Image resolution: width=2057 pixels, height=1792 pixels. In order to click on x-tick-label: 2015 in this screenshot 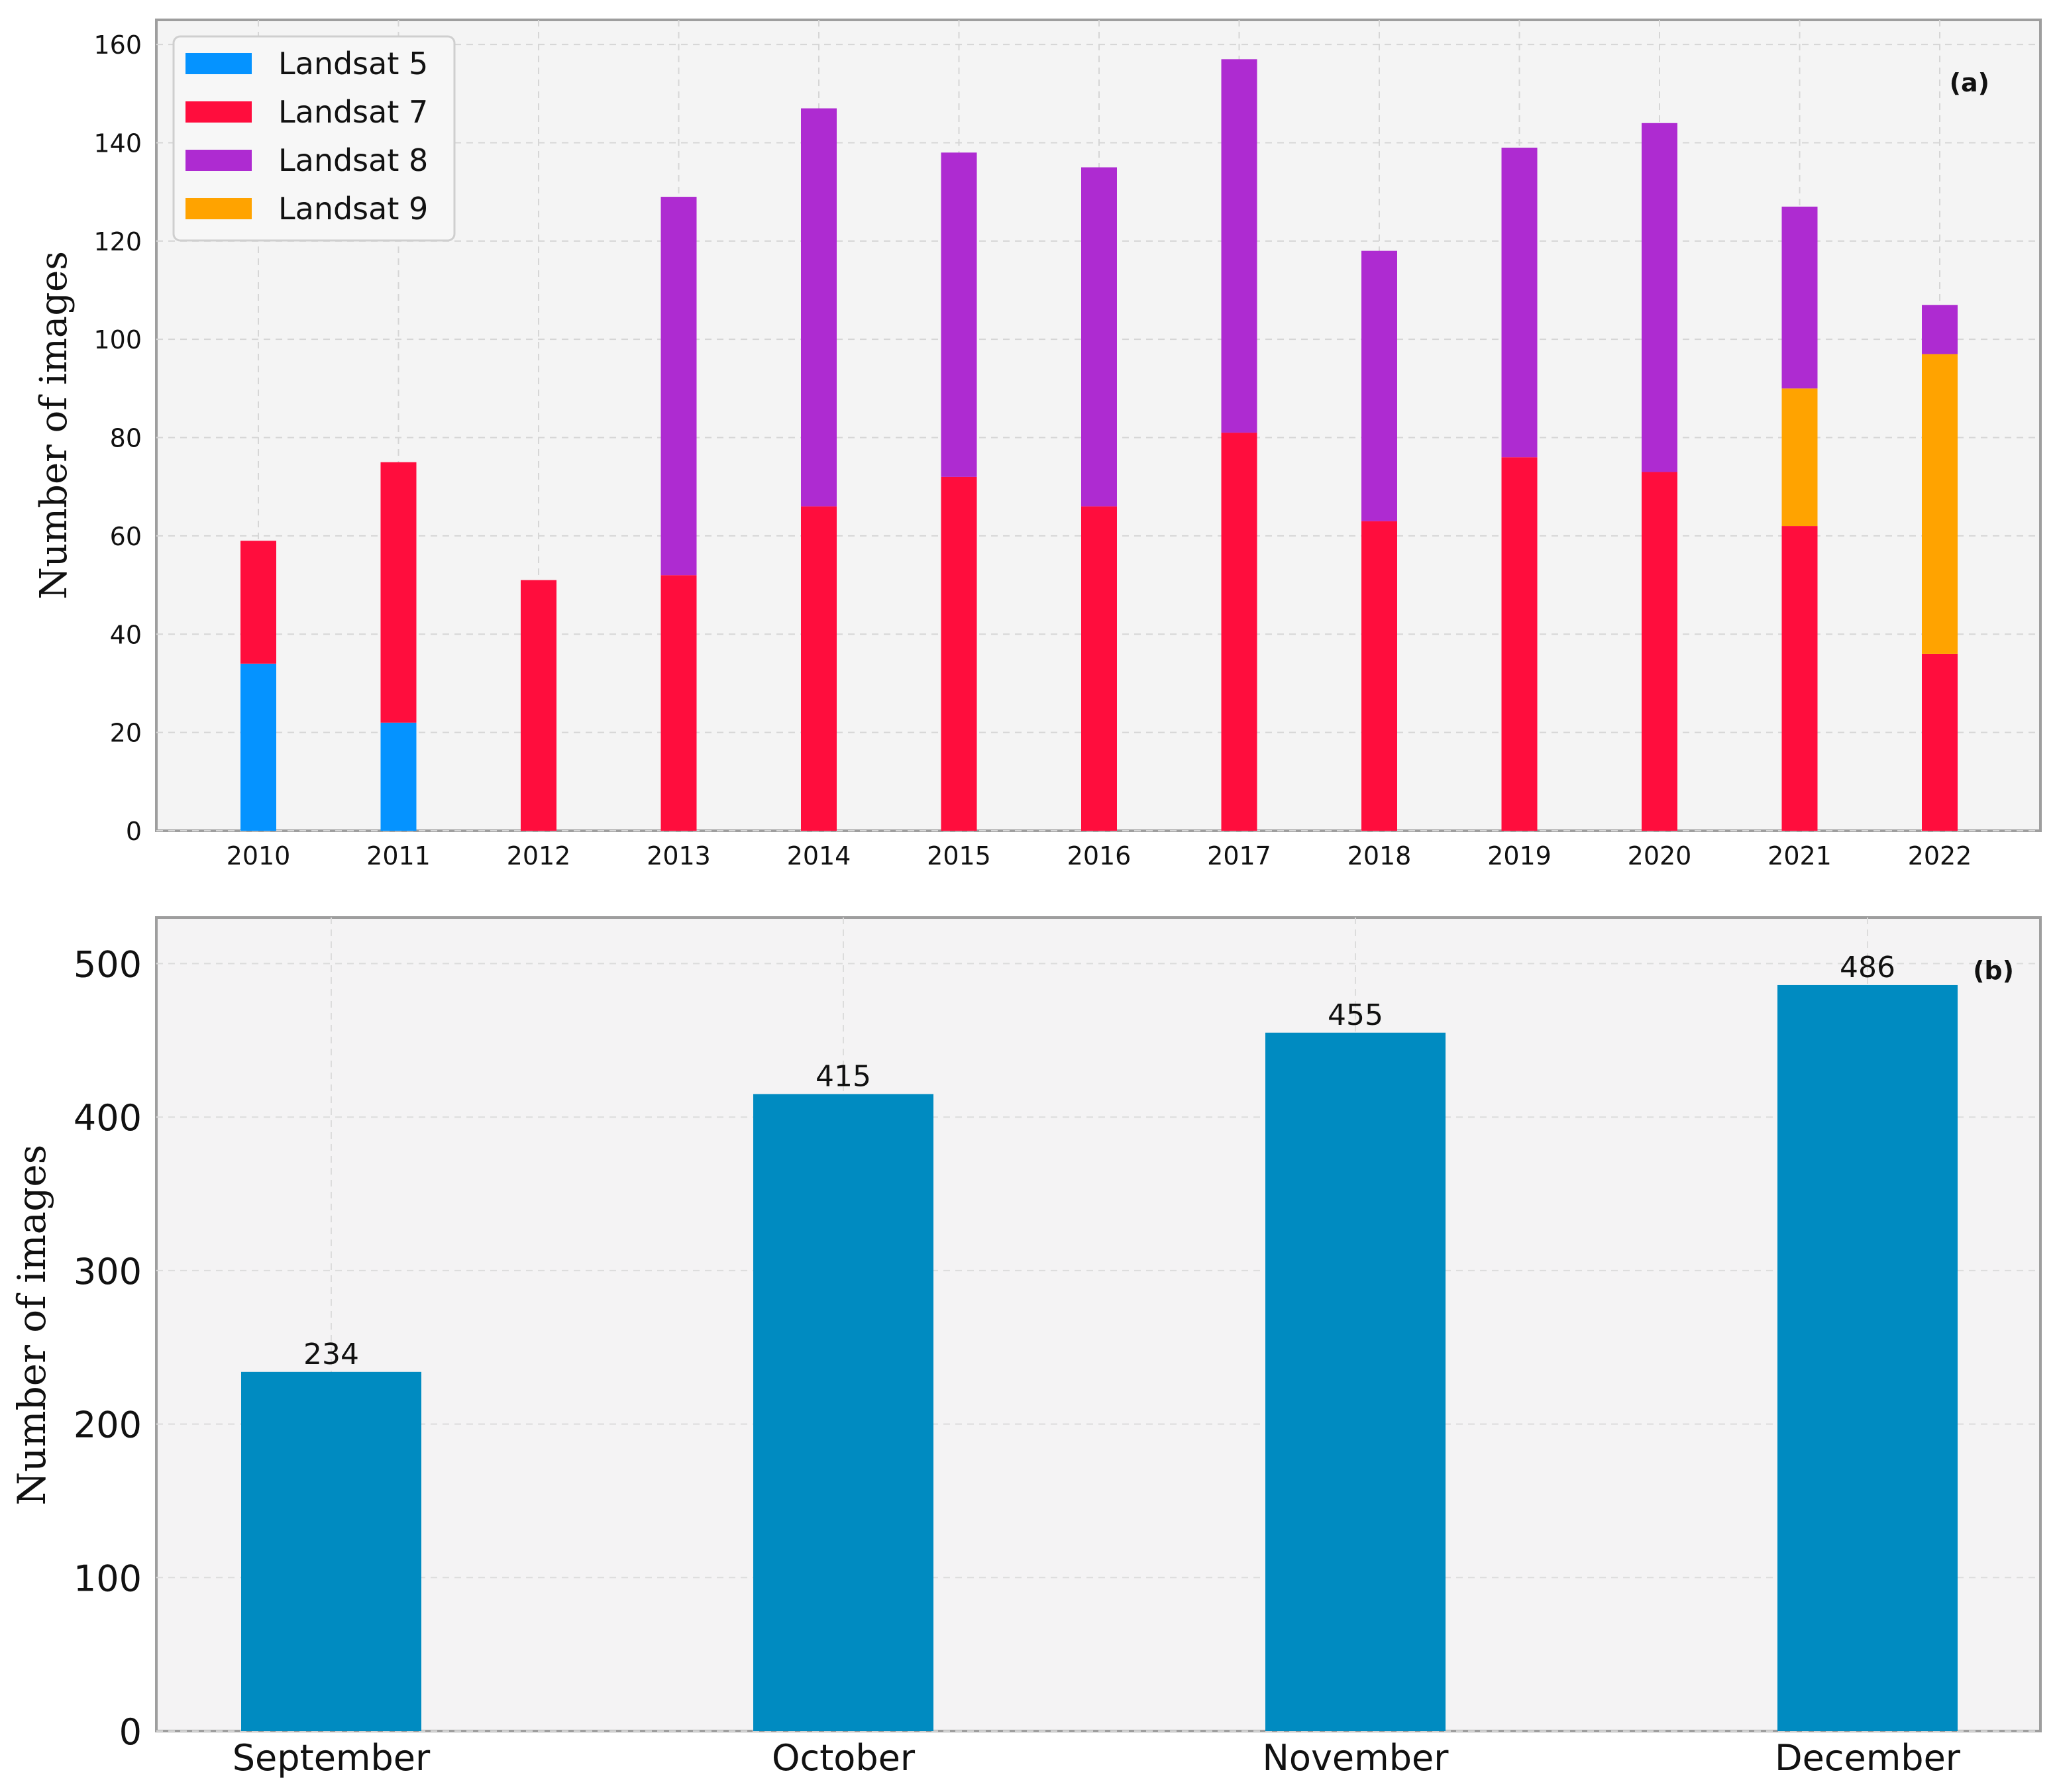, I will do `click(959, 856)`.